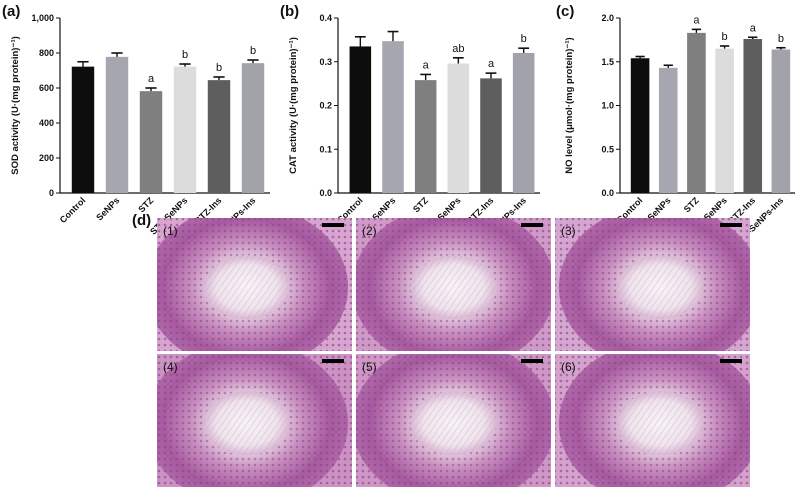  What do you see at coordinates (325, 106) in the screenshot?
I see `y-tick-label: 0.2` at bounding box center [325, 106].